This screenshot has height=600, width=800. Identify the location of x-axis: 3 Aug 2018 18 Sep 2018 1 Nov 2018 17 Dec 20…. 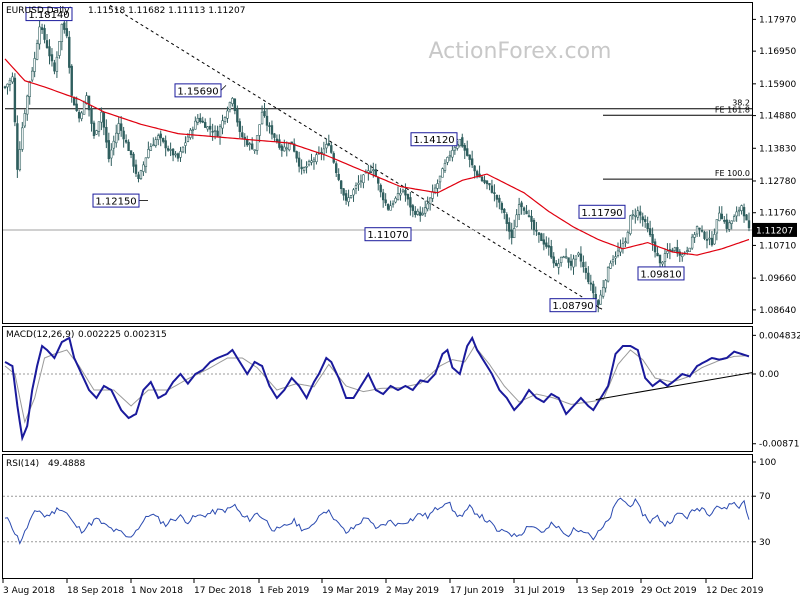
(383, 587).